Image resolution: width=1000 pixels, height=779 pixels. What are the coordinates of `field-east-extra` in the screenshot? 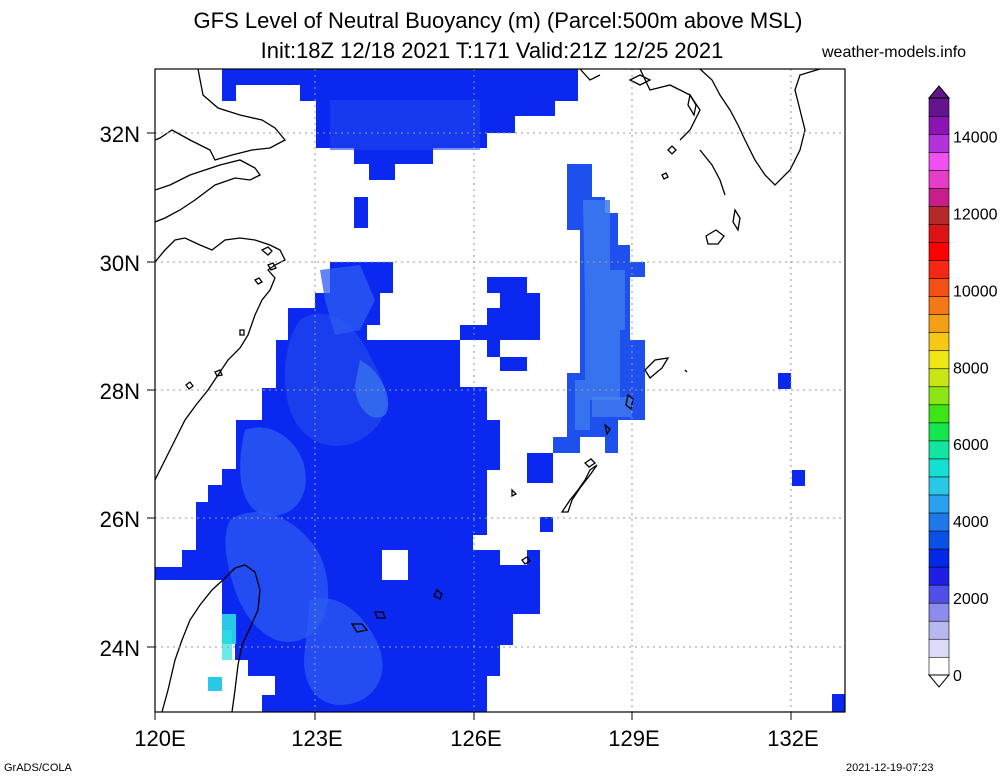 It's located at (612, 407).